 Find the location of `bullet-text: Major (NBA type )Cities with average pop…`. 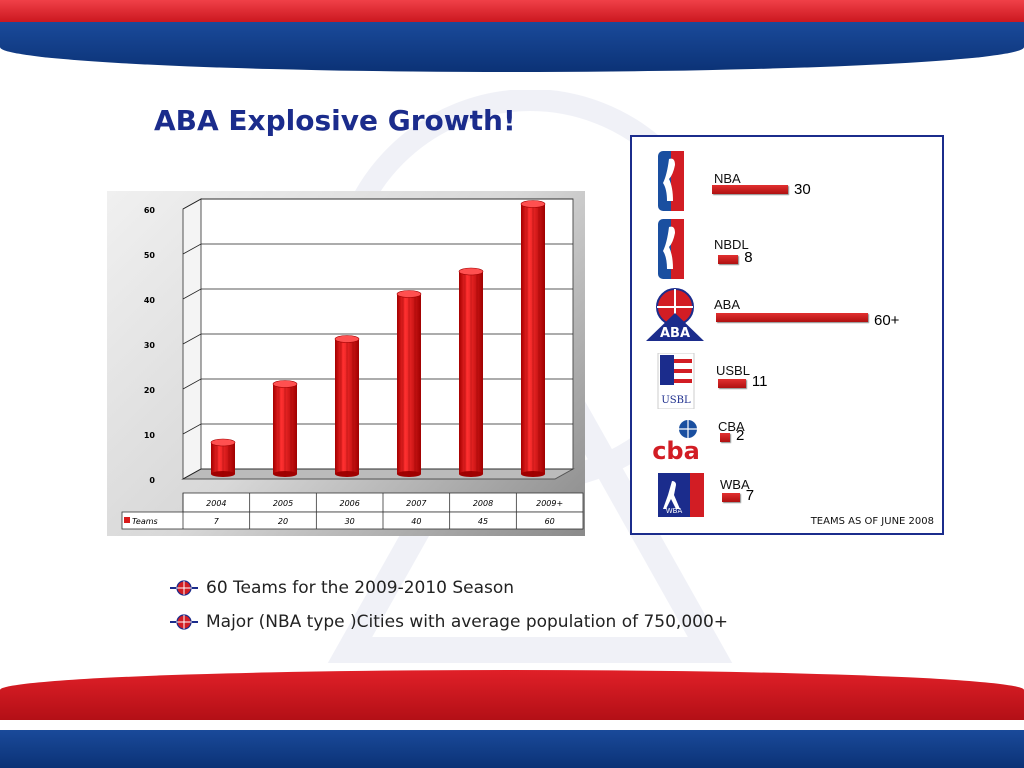

bullet-text: Major (NBA type )Cities with average pop… is located at coordinates (467, 622).